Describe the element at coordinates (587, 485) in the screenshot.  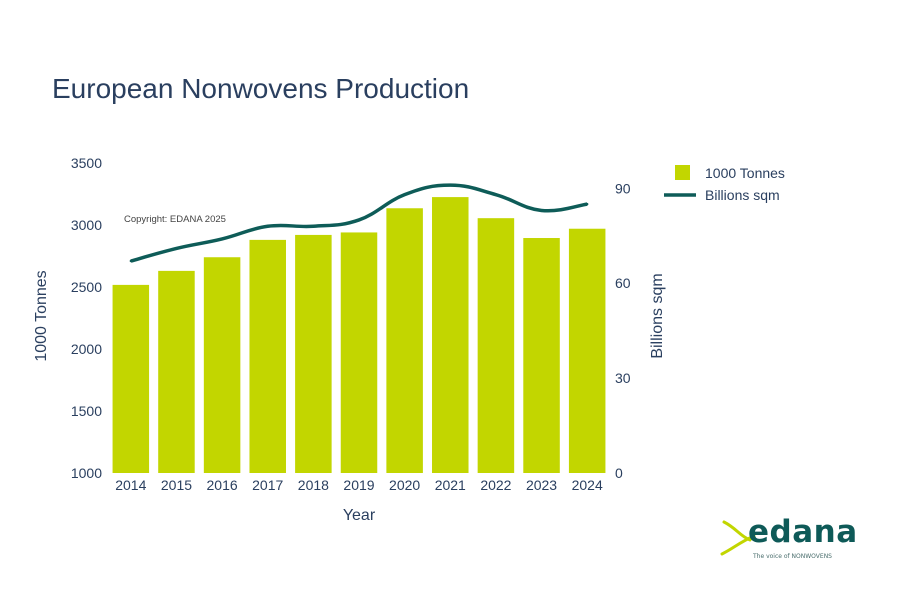
I see `x-tick-label: 2024` at that location.